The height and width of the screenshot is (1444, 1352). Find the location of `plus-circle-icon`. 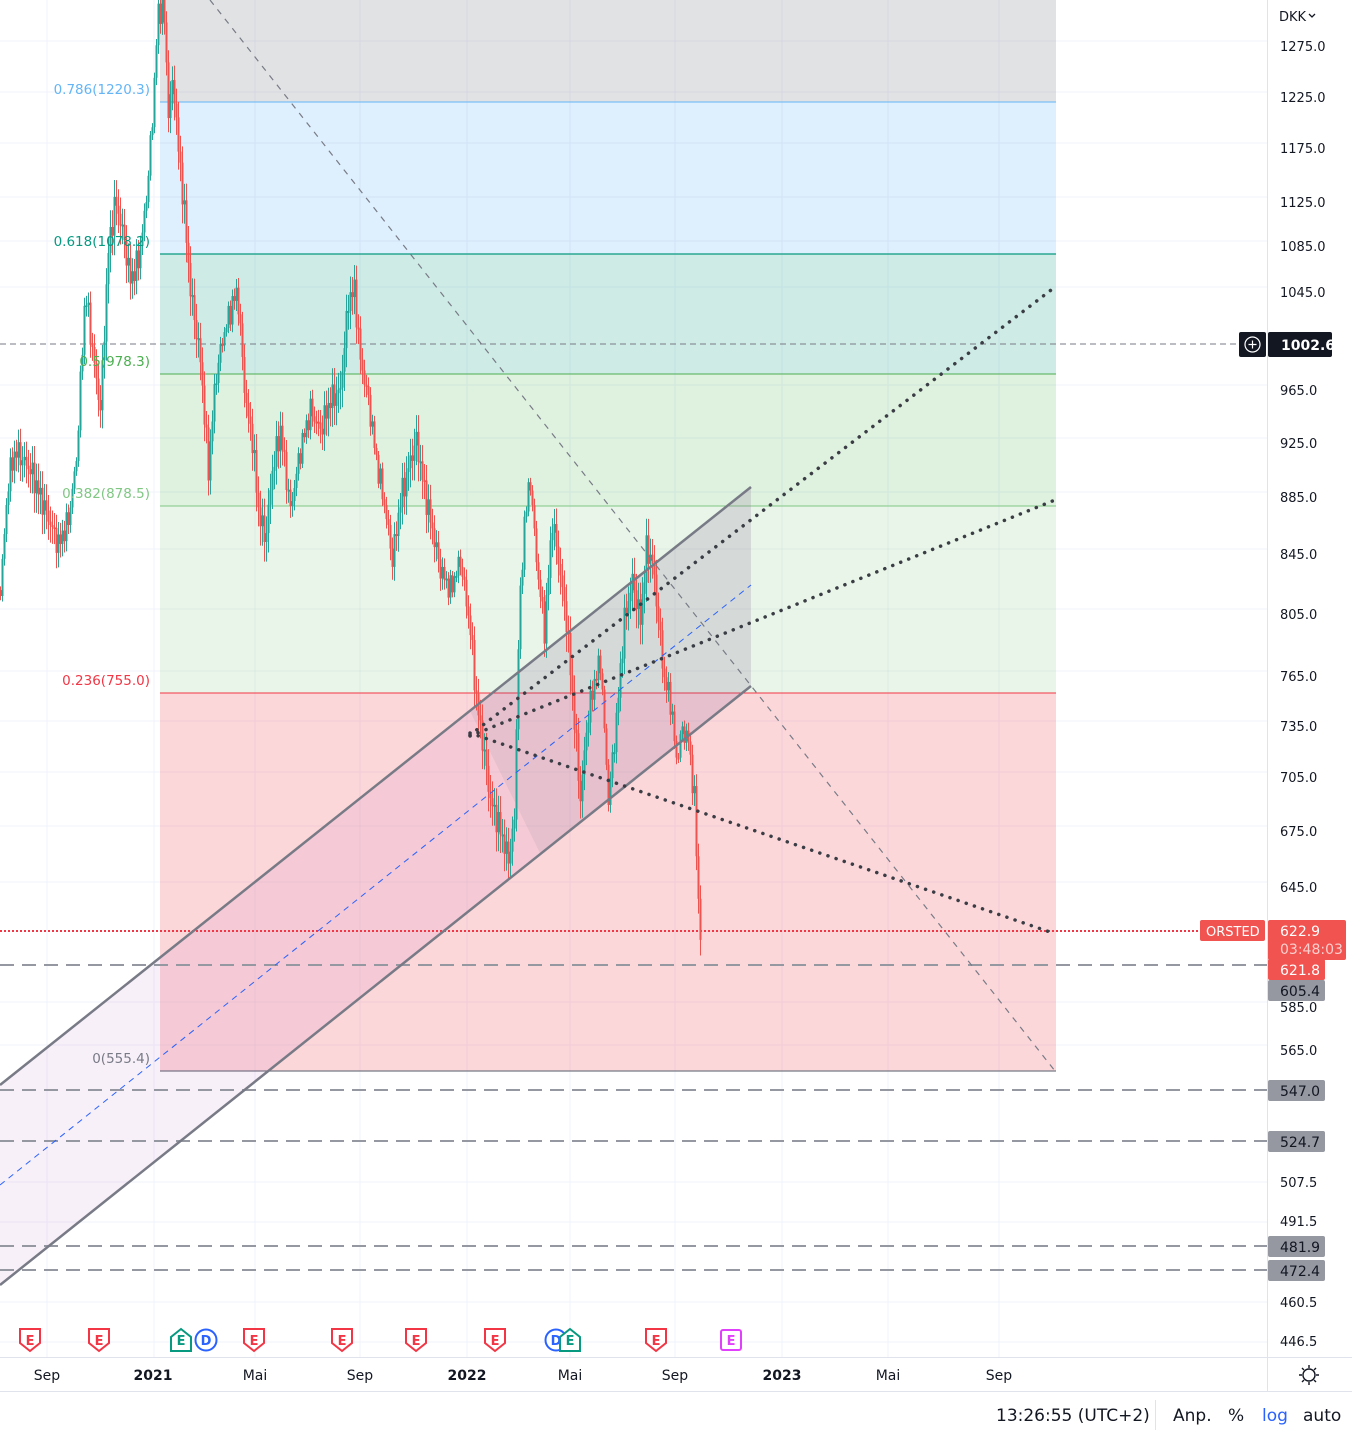

plus-circle-icon is located at coordinates (1252, 344).